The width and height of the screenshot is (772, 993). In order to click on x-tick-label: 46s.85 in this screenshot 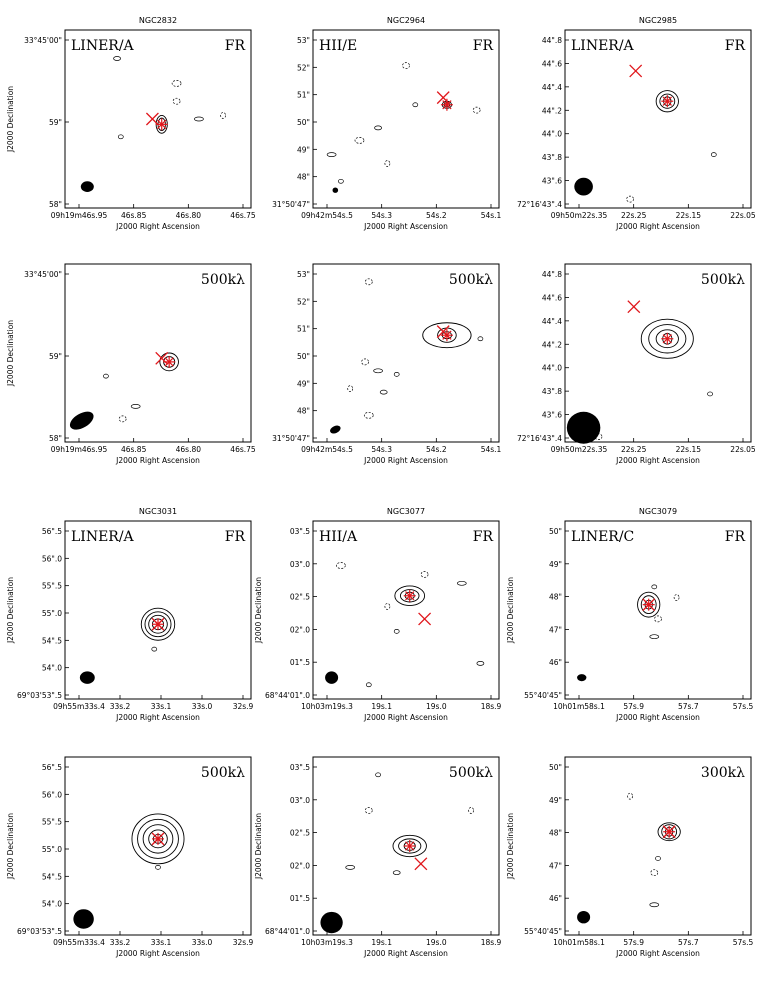, I will do `click(134, 449)`.